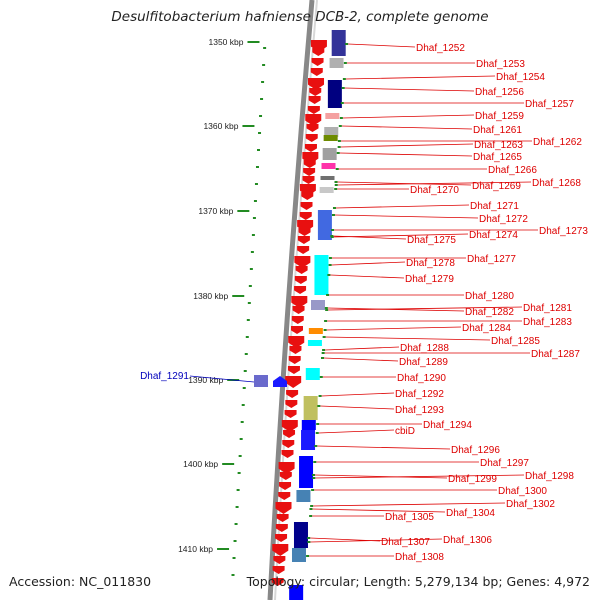 The width and height of the screenshot is (600, 600). What do you see at coordinates (555, 354) in the screenshot?
I see `gene-label: Dhaf_1287` at bounding box center [555, 354].